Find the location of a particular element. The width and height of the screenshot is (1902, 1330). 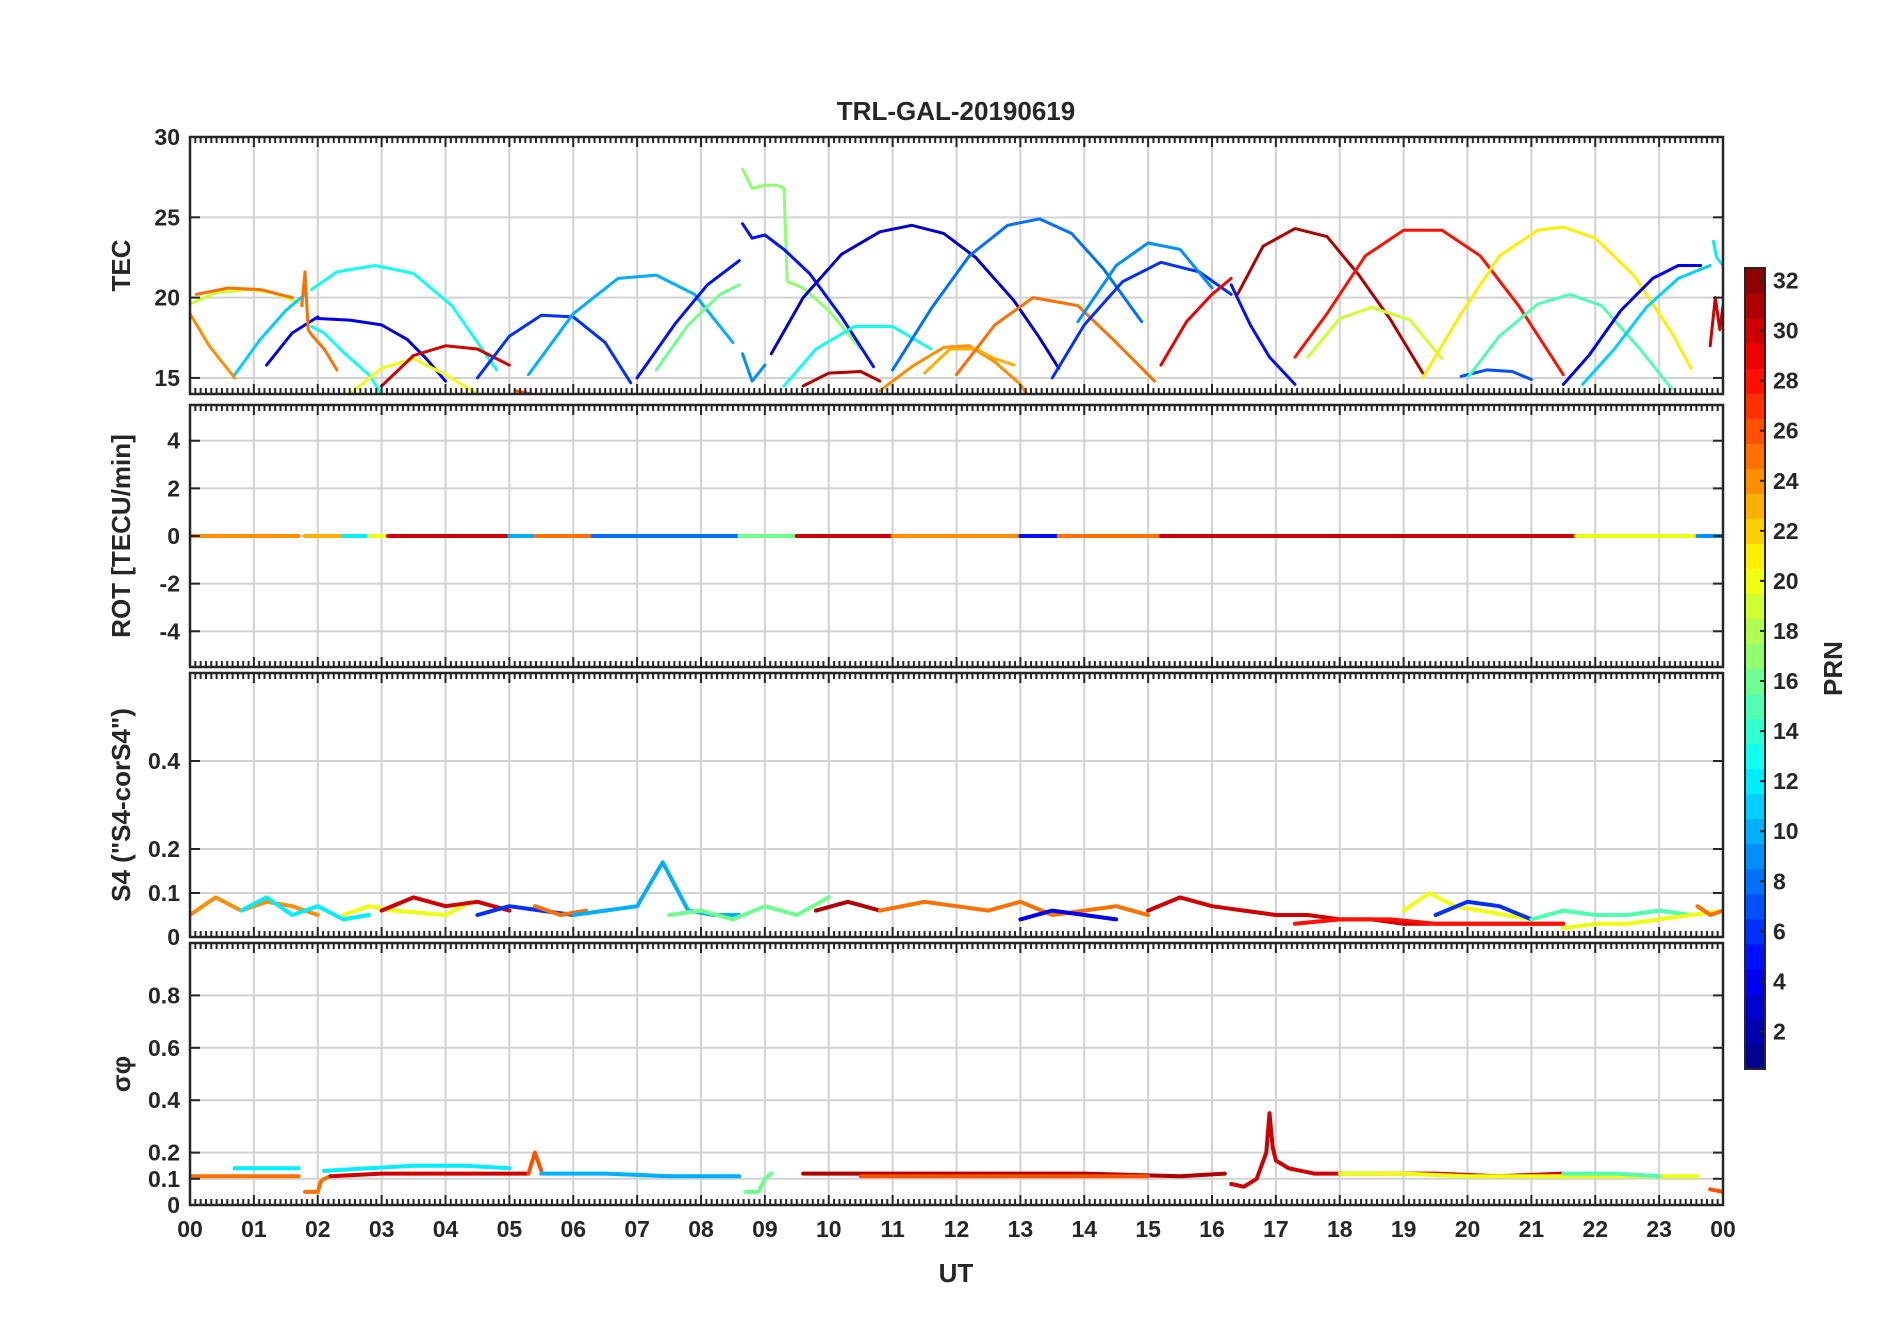

x-tick-label: 21 is located at coordinates (1532, 1229).